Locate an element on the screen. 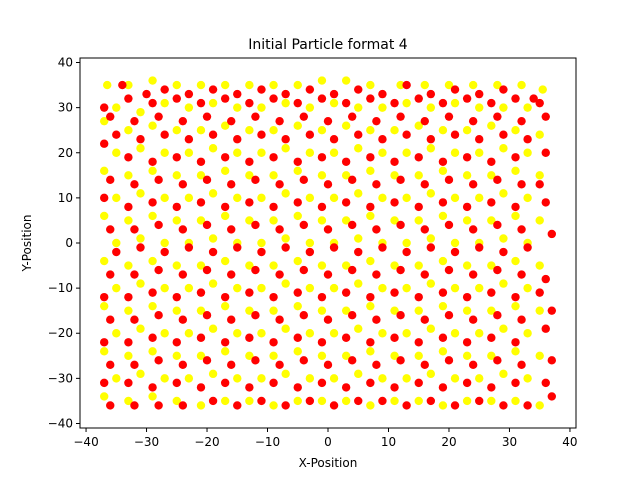 The height and width of the screenshot is (480, 640). x-tick-label: 40 is located at coordinates (569, 442).